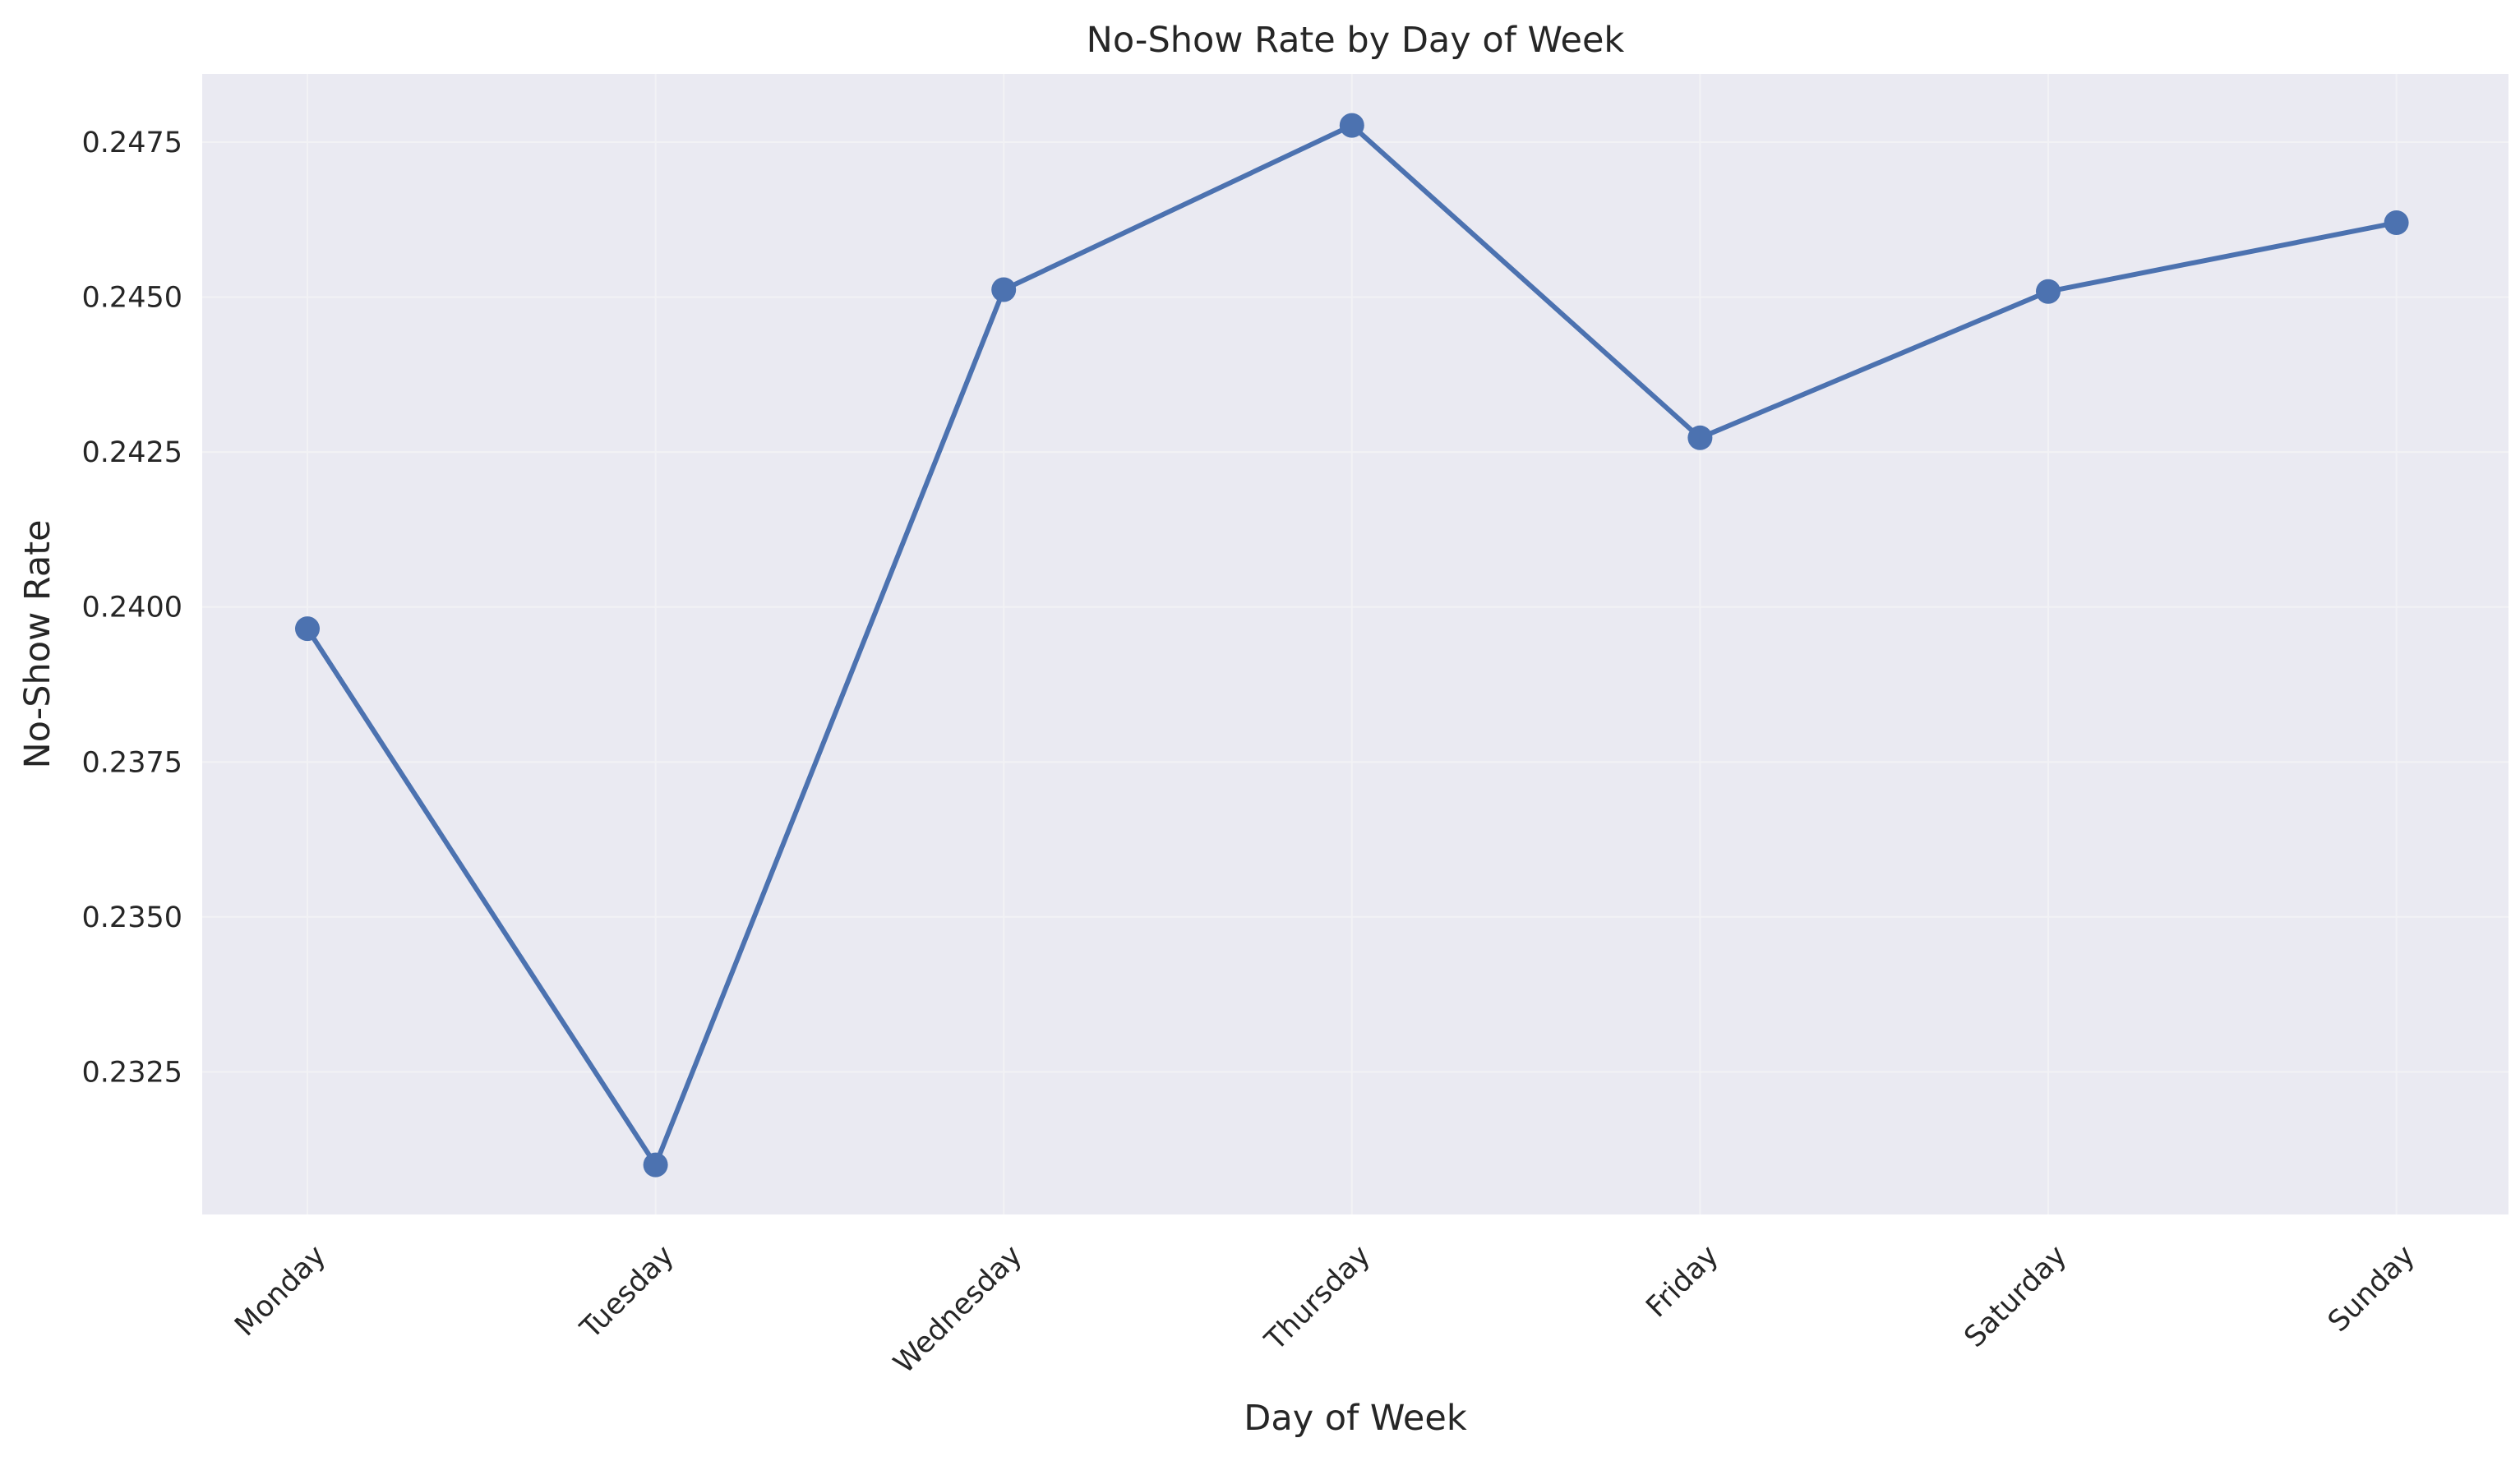 The height and width of the screenshot is (1461, 2520). What do you see at coordinates (958, 1309) in the screenshot?
I see `x-tick-label: Wednesday` at bounding box center [958, 1309].